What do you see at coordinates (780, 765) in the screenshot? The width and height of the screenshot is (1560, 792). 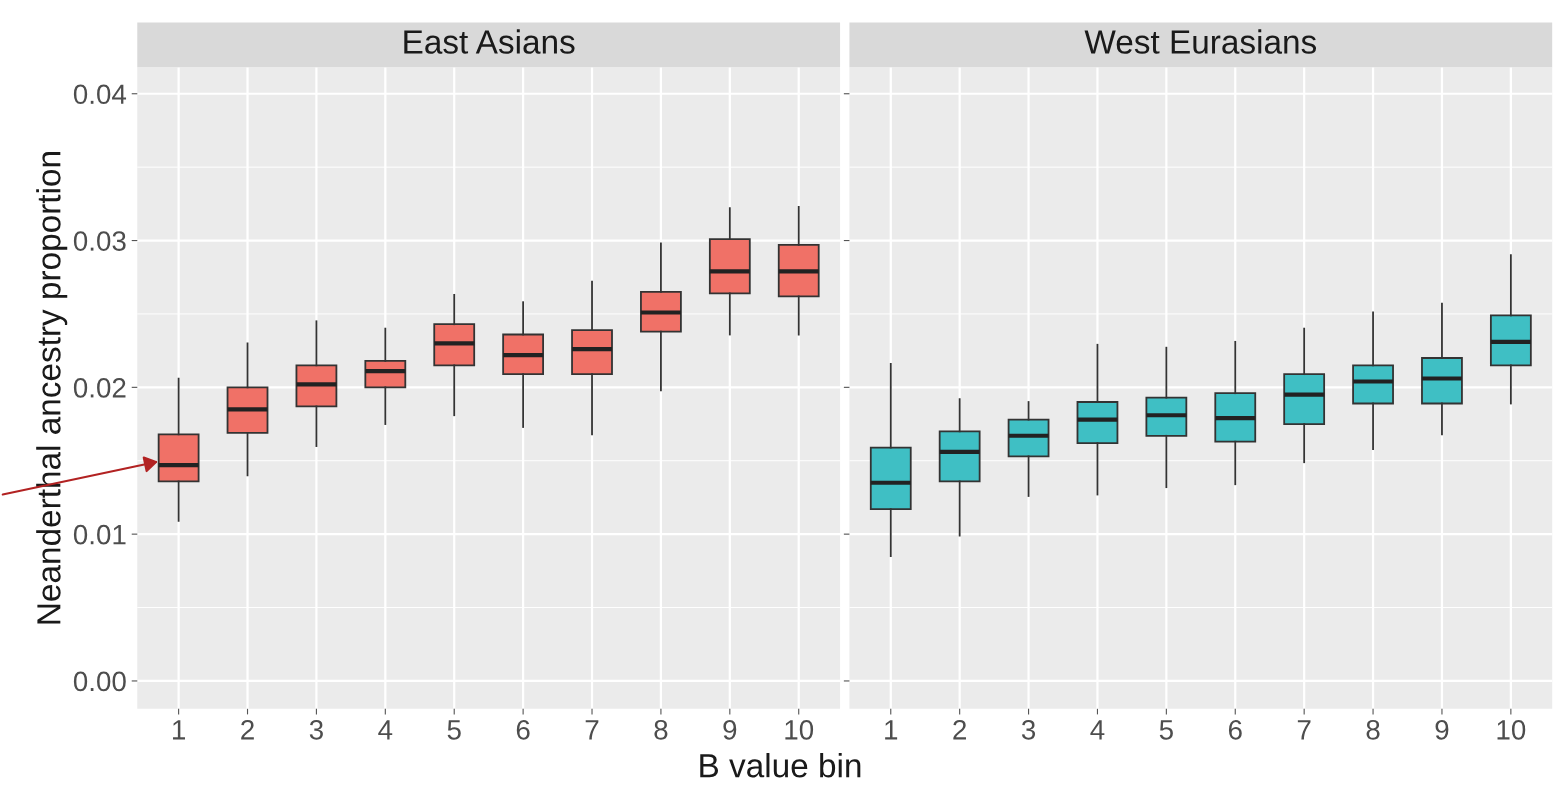 I see `x-axis-title: B value bin` at bounding box center [780, 765].